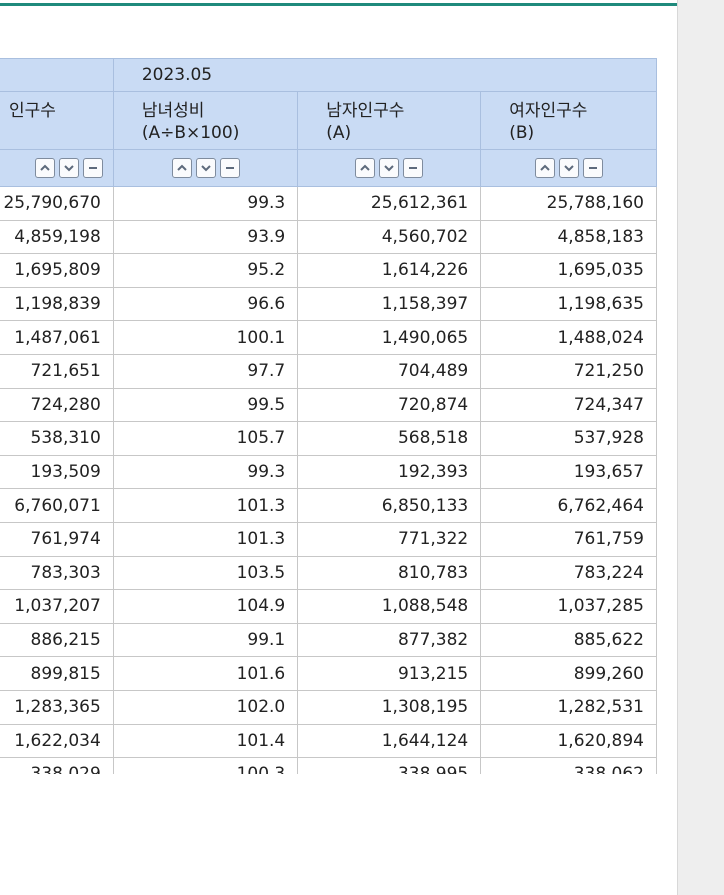 The height and width of the screenshot is (895, 724). Describe the element at coordinates (522, 133) in the screenshot. I see `column-header-line2: (B)` at that location.